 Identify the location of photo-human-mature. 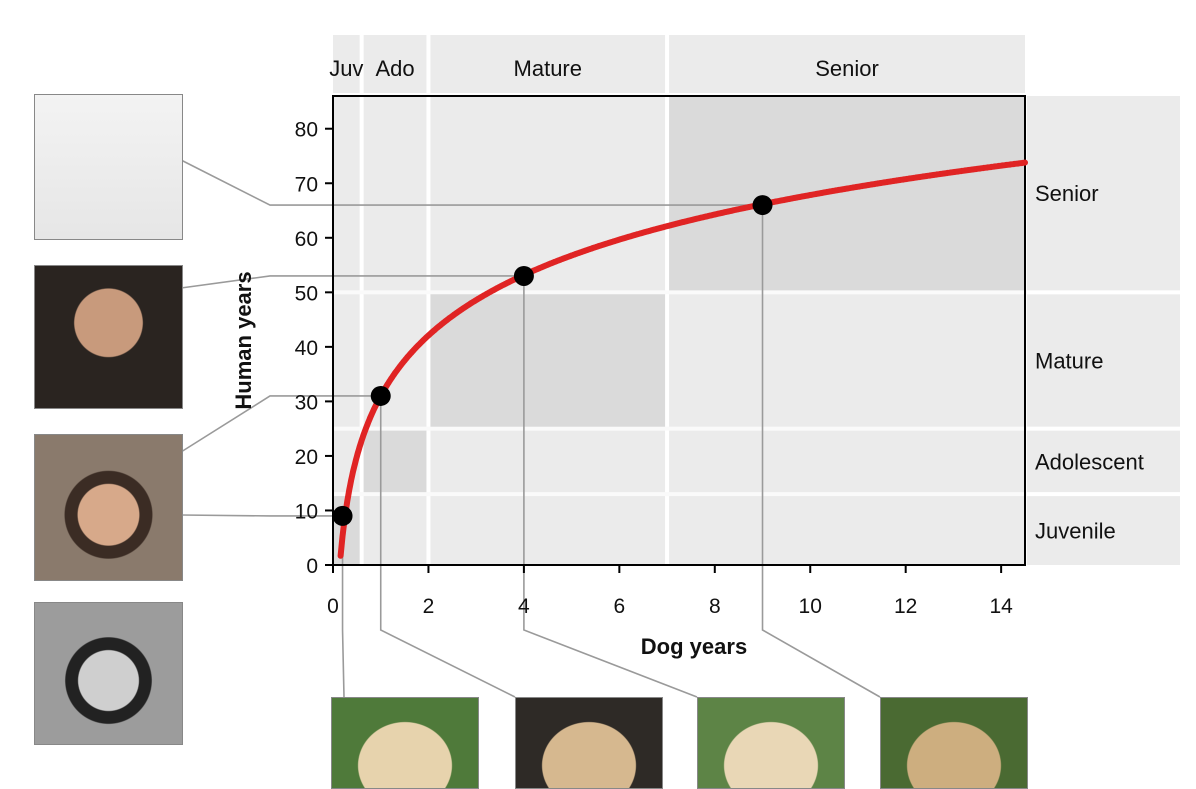
(108, 337).